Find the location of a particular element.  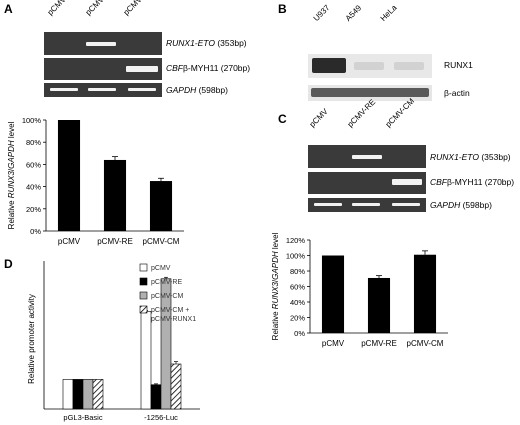

x-tick-label: -1256-Luc is located at coordinates (161, 417).